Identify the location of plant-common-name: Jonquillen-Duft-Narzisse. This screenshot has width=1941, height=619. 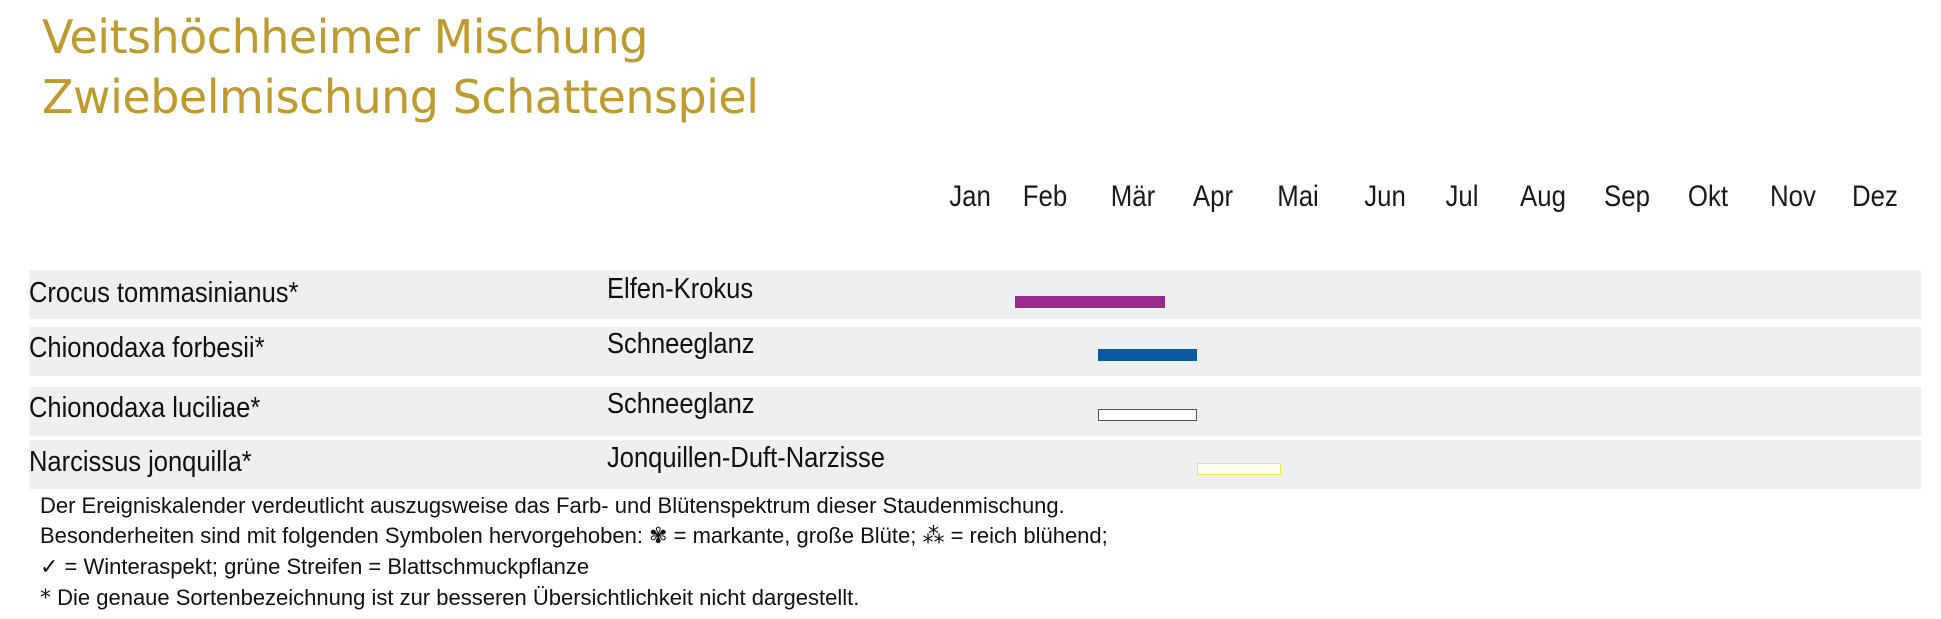
(746, 458).